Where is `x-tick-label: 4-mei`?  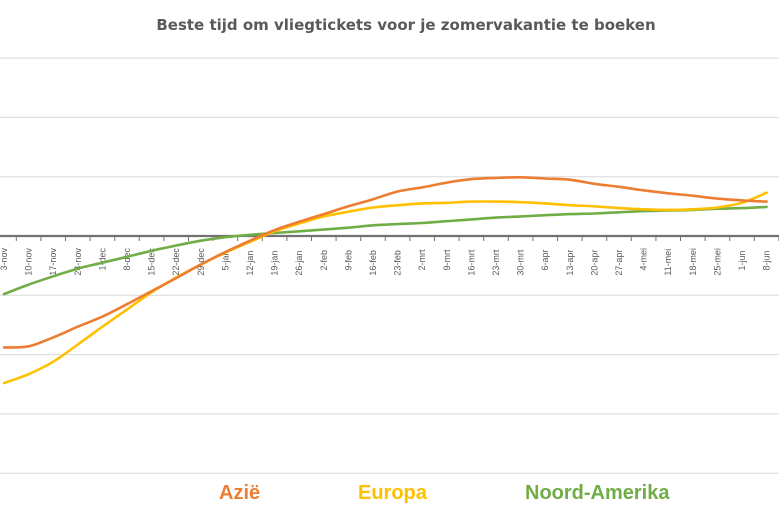 x-tick-label: 4-mei is located at coordinates (644, 259).